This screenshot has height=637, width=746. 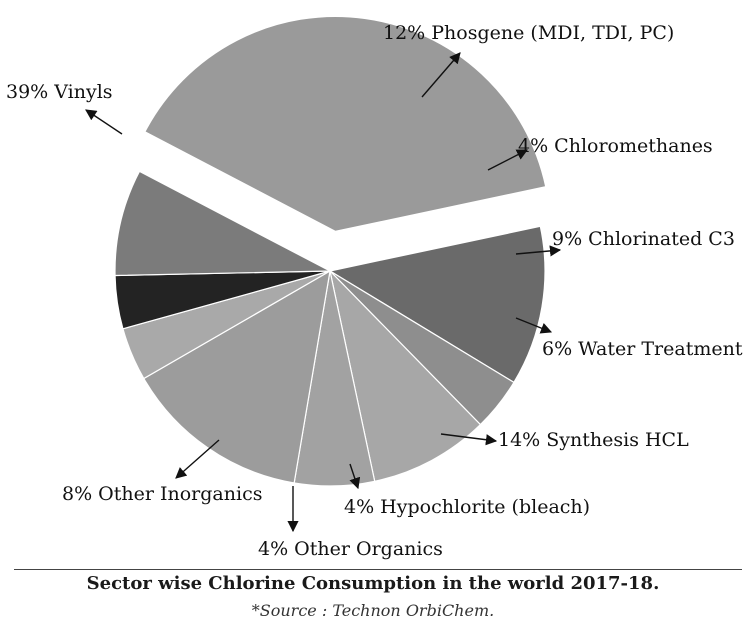 I want to click on caption-divider, so click(x=378, y=569).